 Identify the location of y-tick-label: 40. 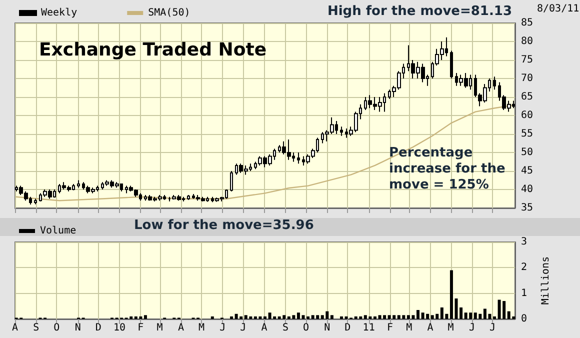
(527, 189).